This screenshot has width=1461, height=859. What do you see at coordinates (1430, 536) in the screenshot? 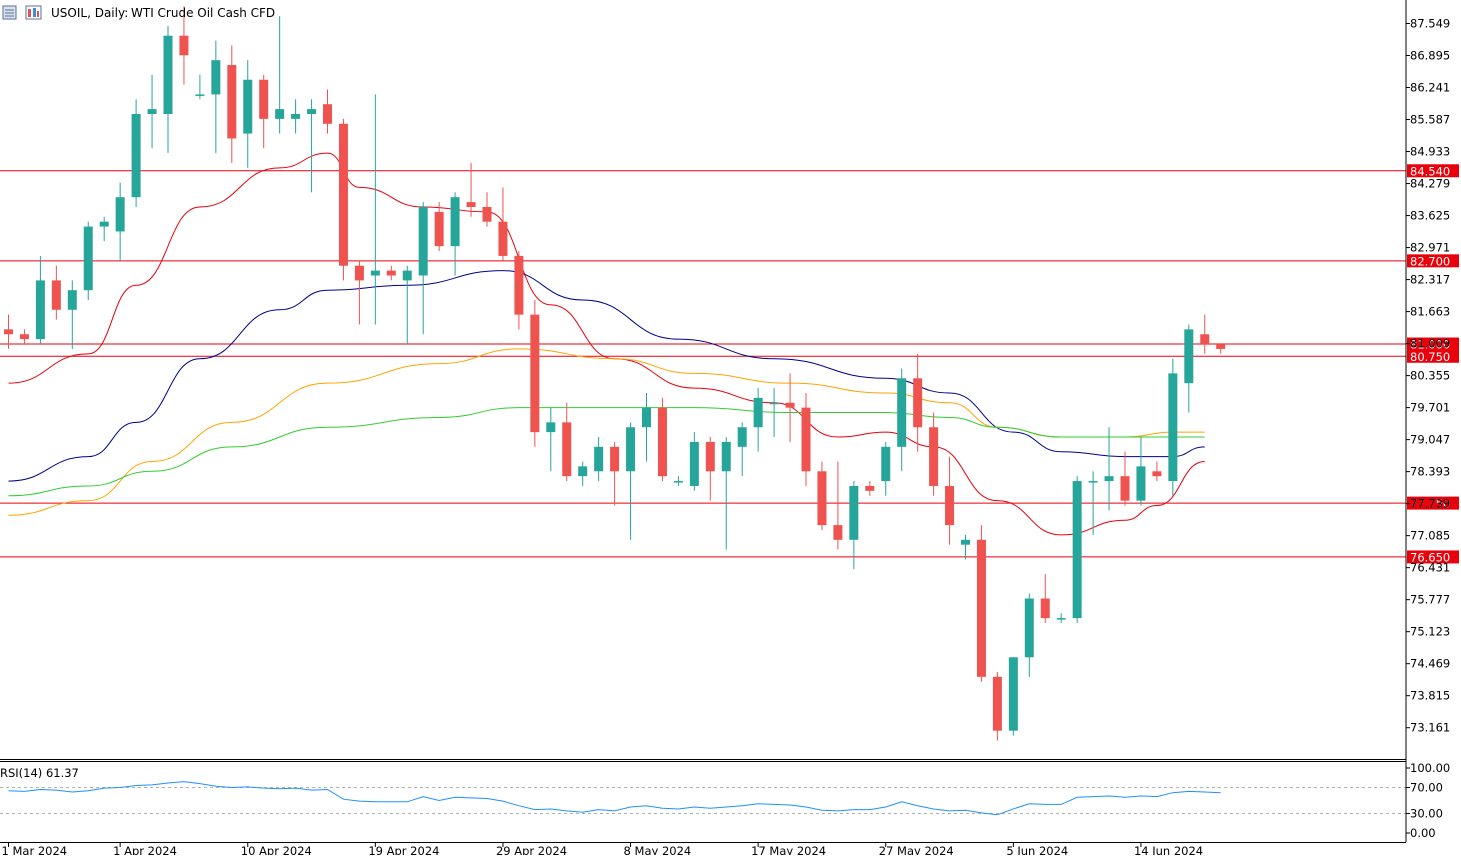
I see `price-tick-label: 77.085` at bounding box center [1430, 536].